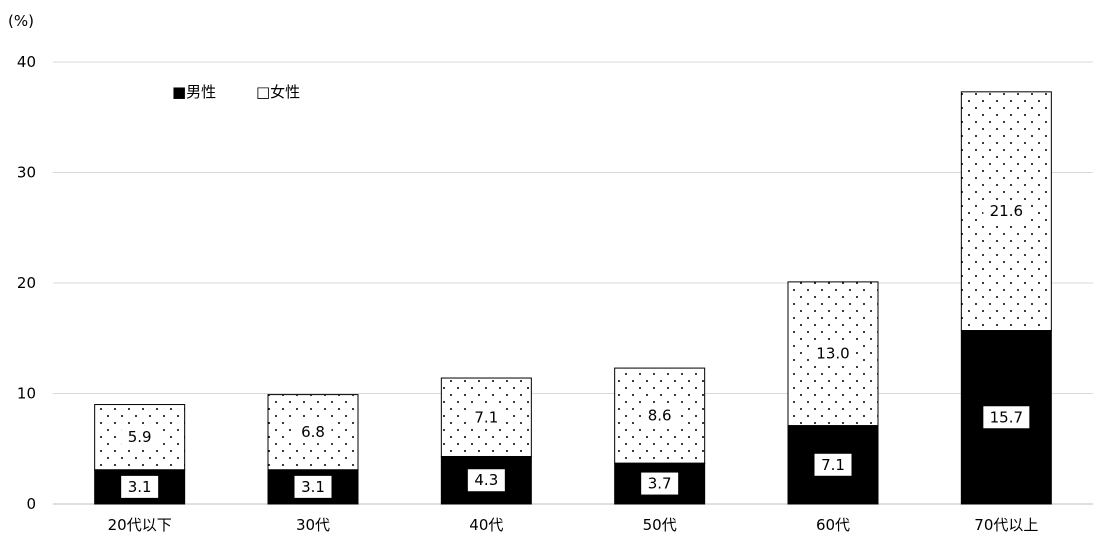 The width and height of the screenshot is (1105, 544). What do you see at coordinates (26, 394) in the screenshot?
I see `y-tick-label: 10` at bounding box center [26, 394].